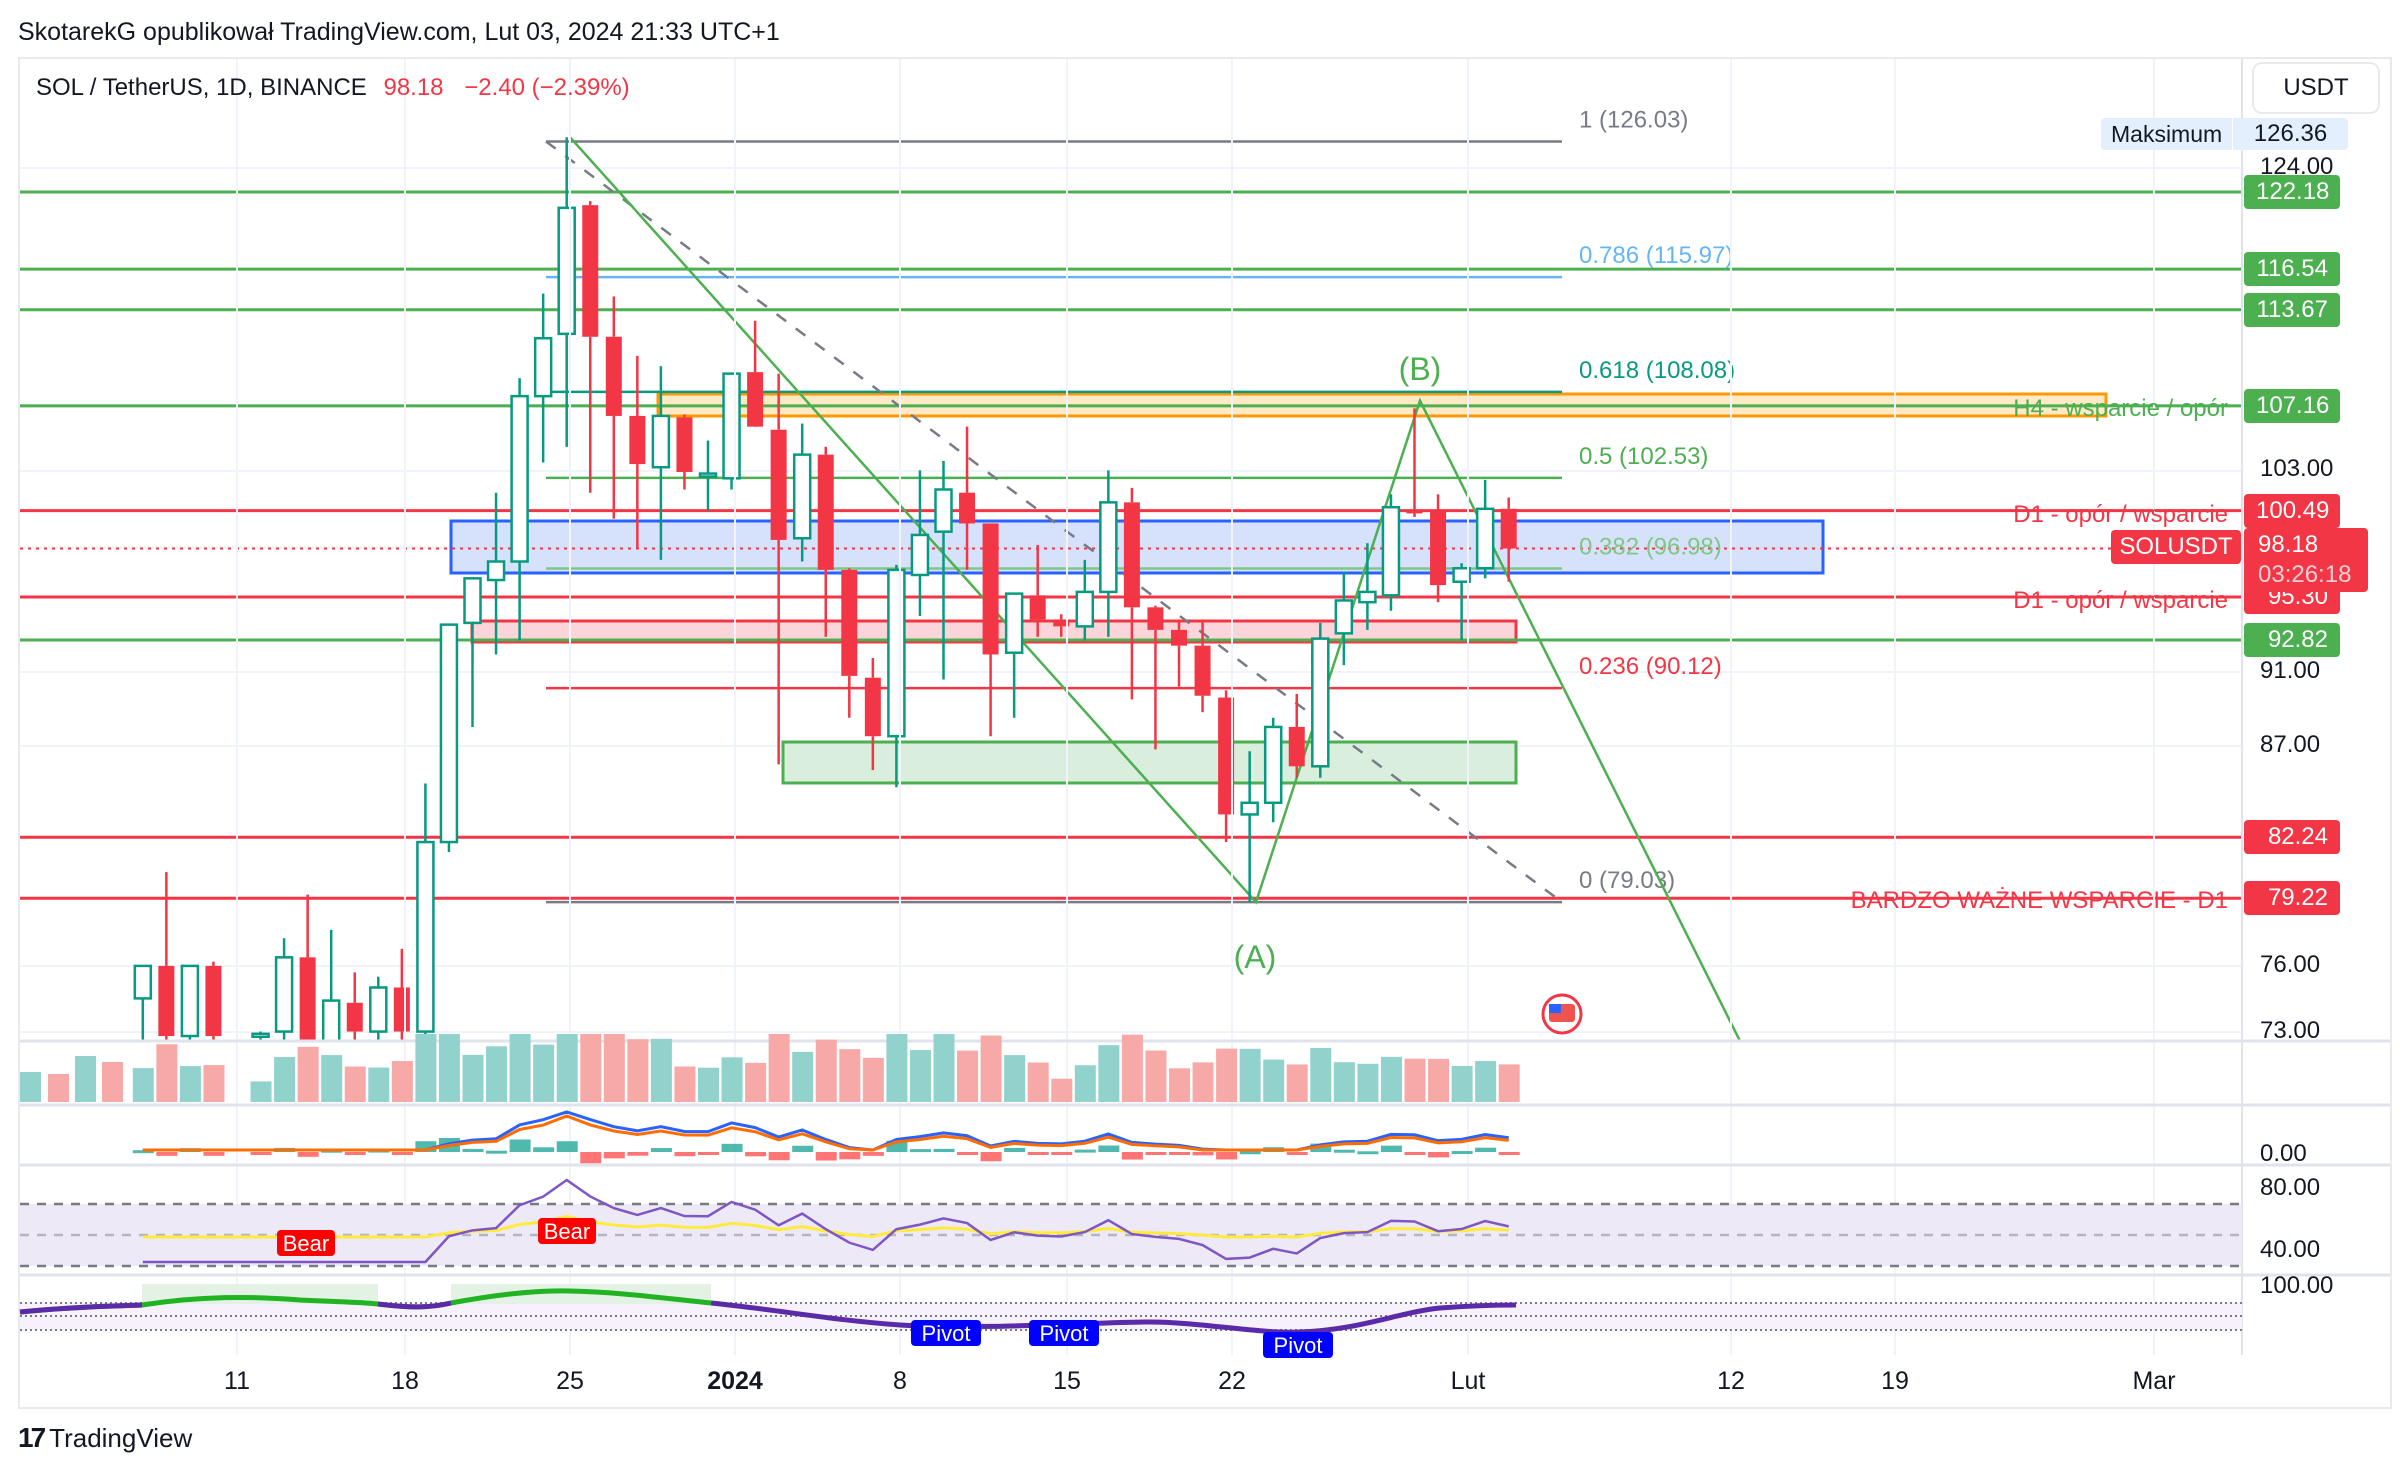  Describe the element at coordinates (2176, 547) in the screenshot. I see `symbol-tag: SOLUSDT` at that location.